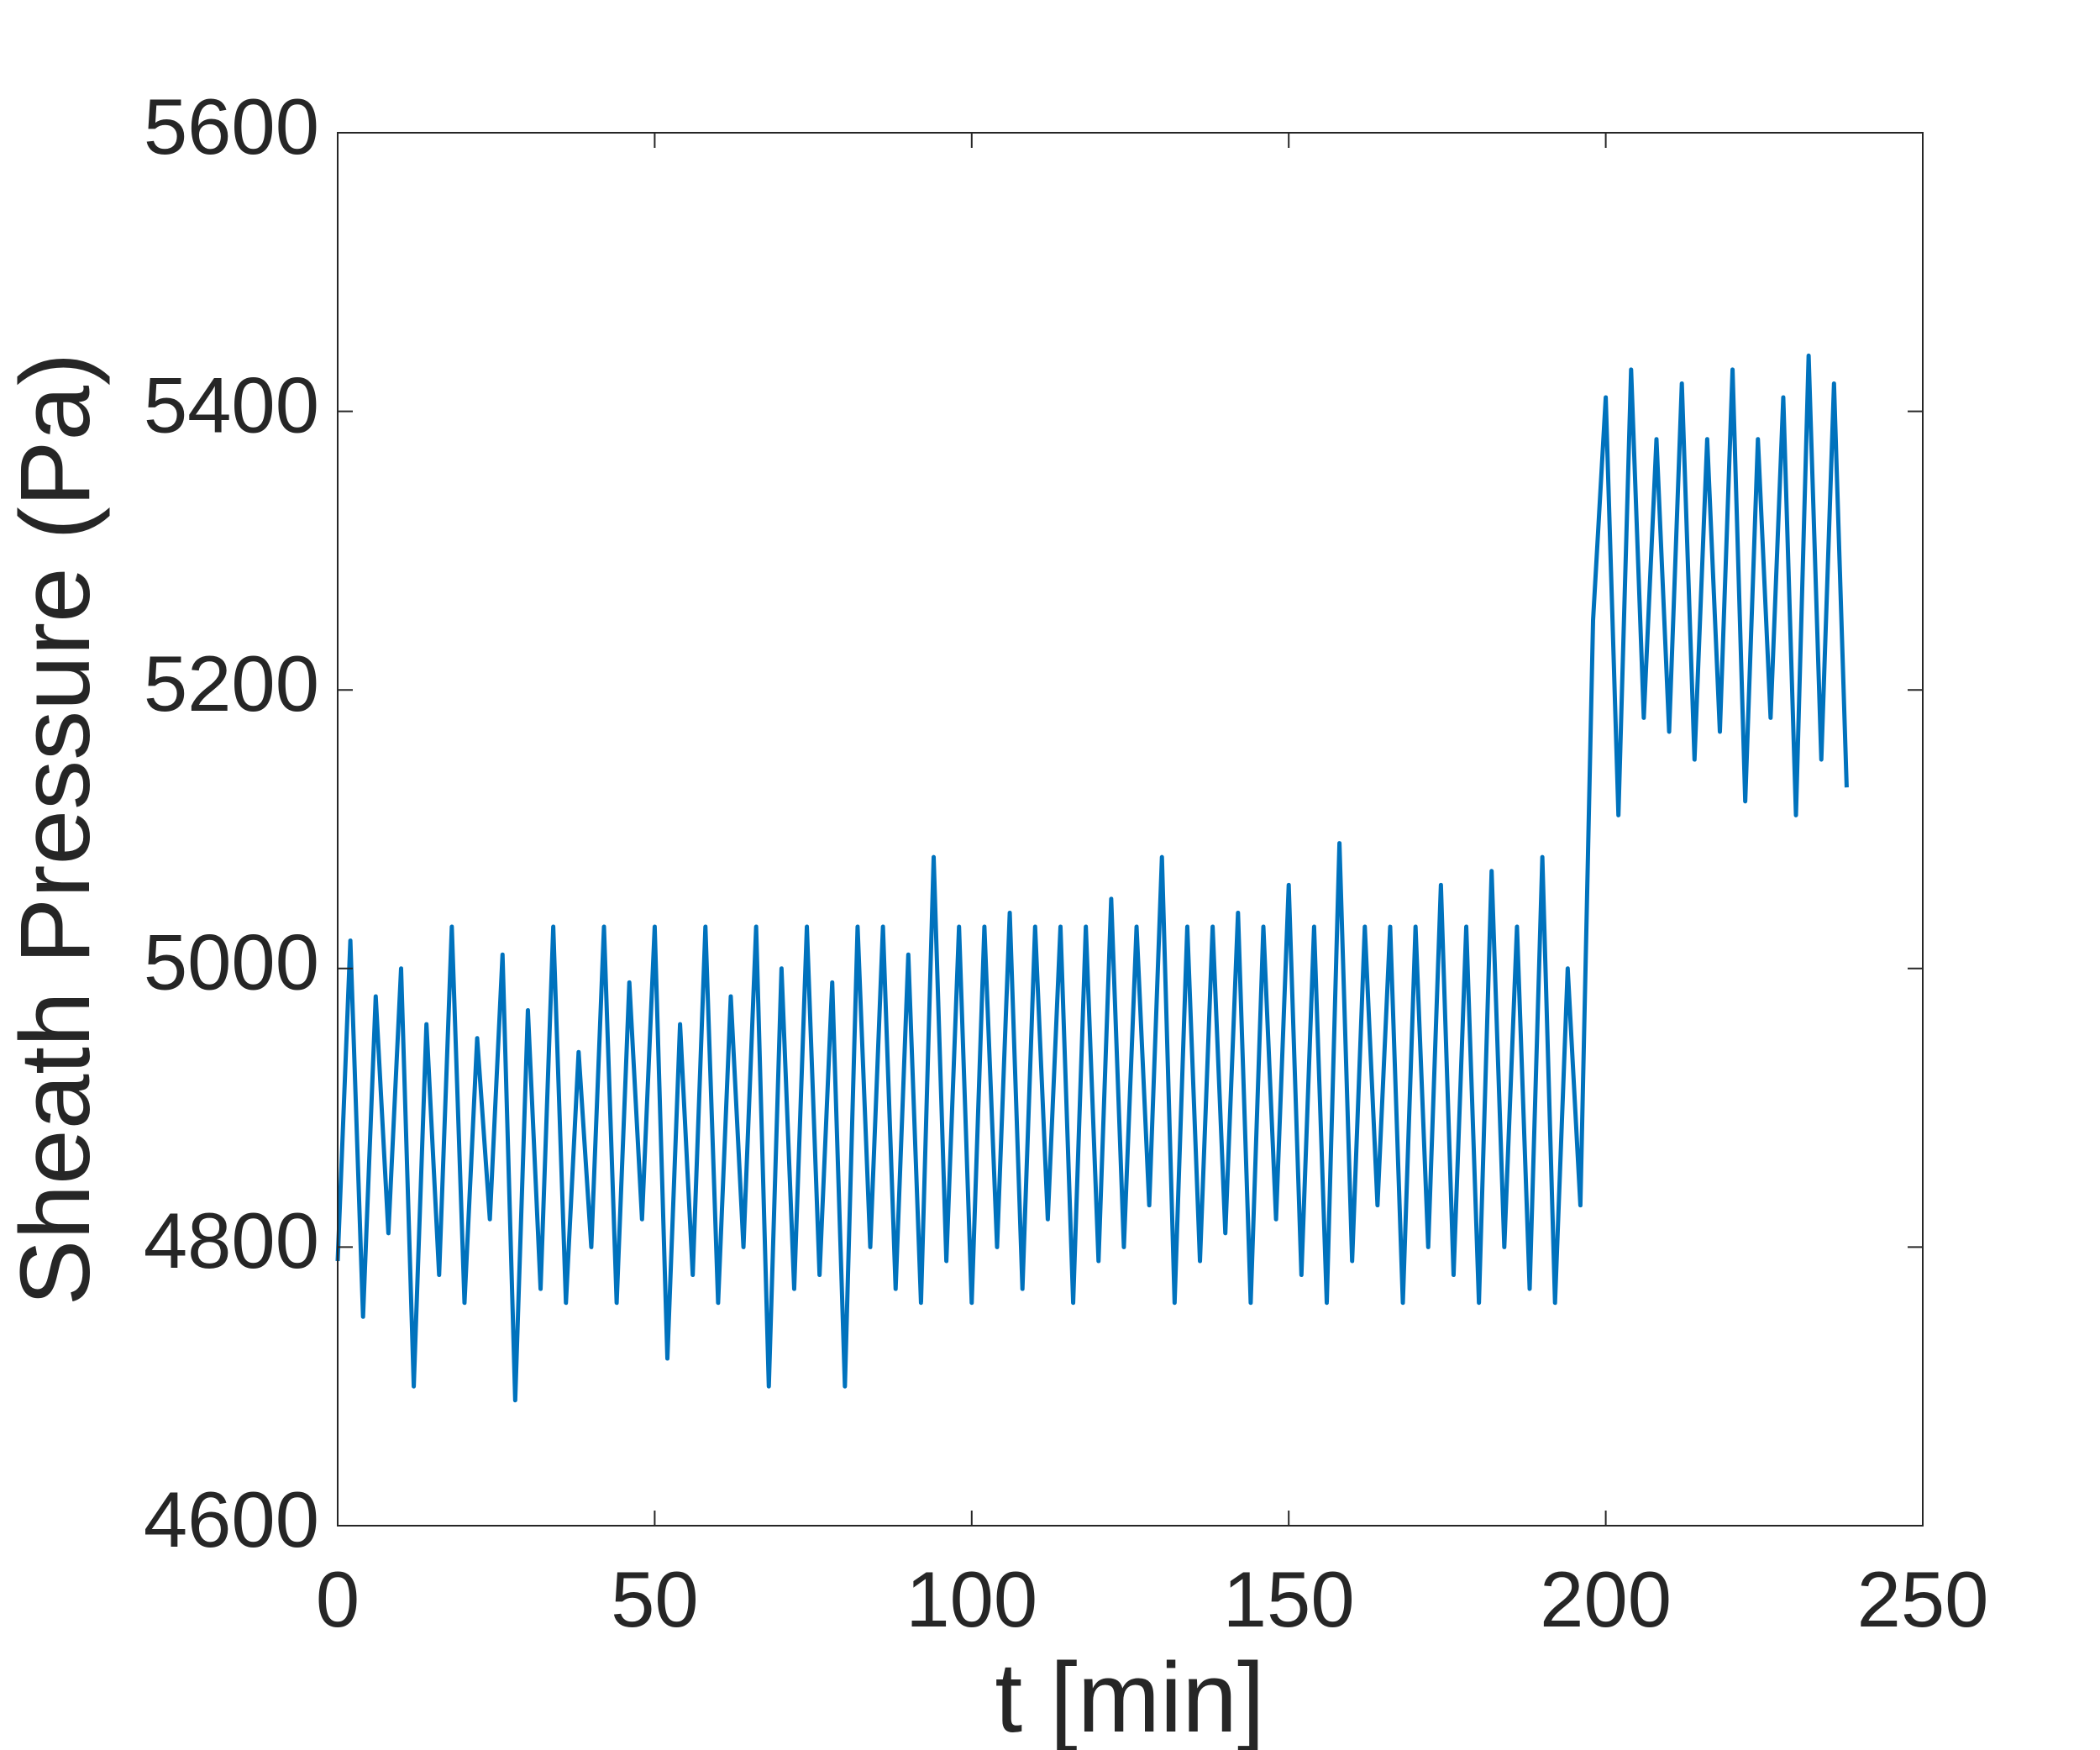 Image resolution: width=2100 pixels, height=1750 pixels. I want to click on y-tick-label: 5600, so click(231, 126).